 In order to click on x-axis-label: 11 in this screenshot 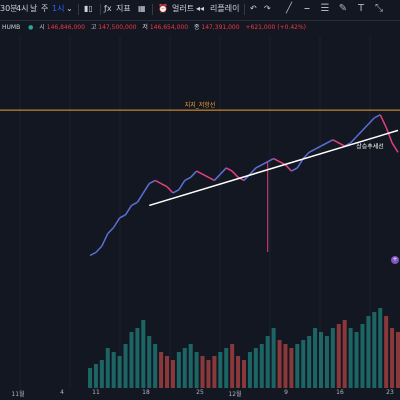, I will do `click(96, 392)`.